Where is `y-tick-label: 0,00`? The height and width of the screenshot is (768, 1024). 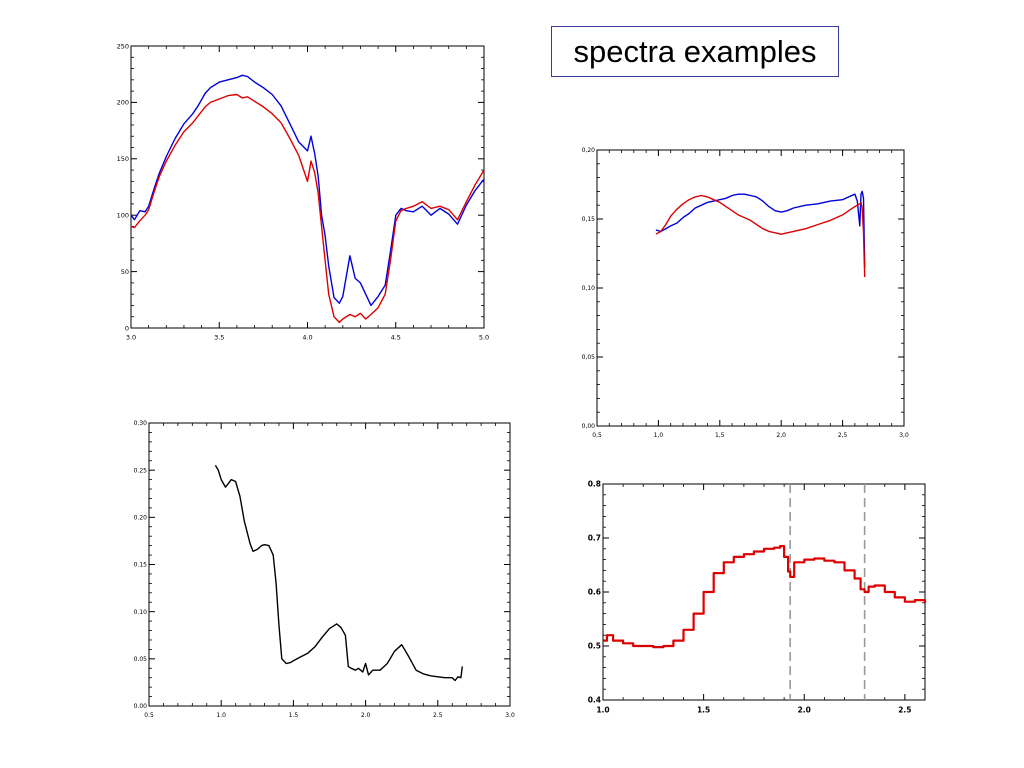 y-tick-label: 0,00 is located at coordinates (589, 426).